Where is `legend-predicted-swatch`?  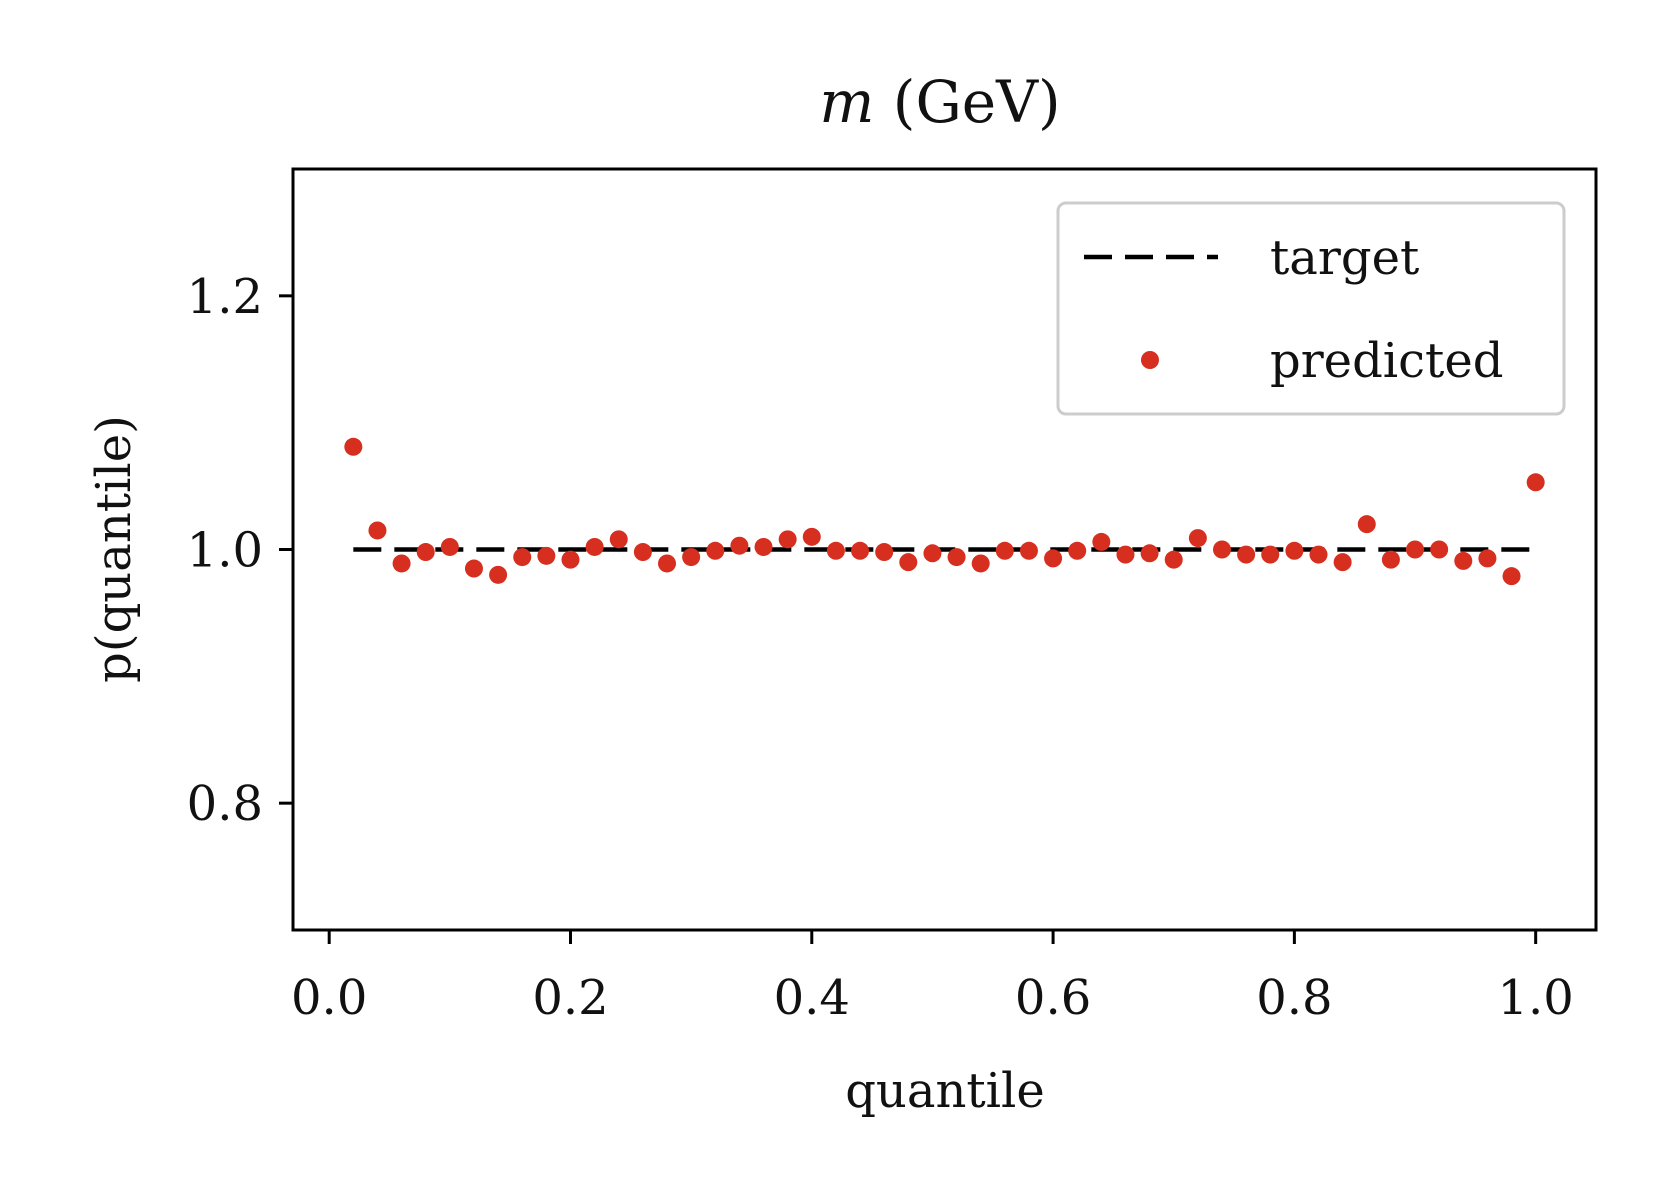
legend-predicted-swatch is located at coordinates (1150, 360).